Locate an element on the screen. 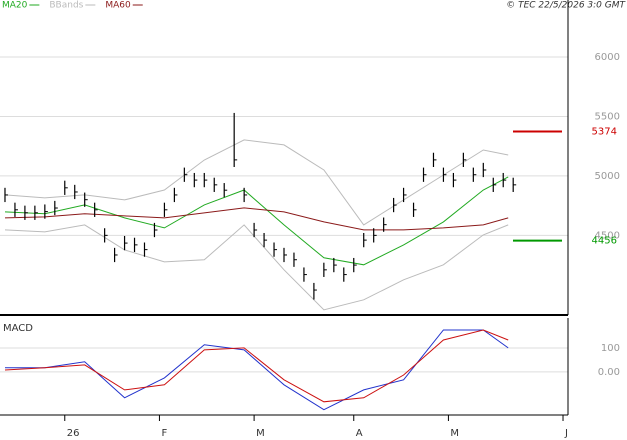 The height and width of the screenshot is (440, 627). y-tick-label: 6000 is located at coordinates (607, 57).